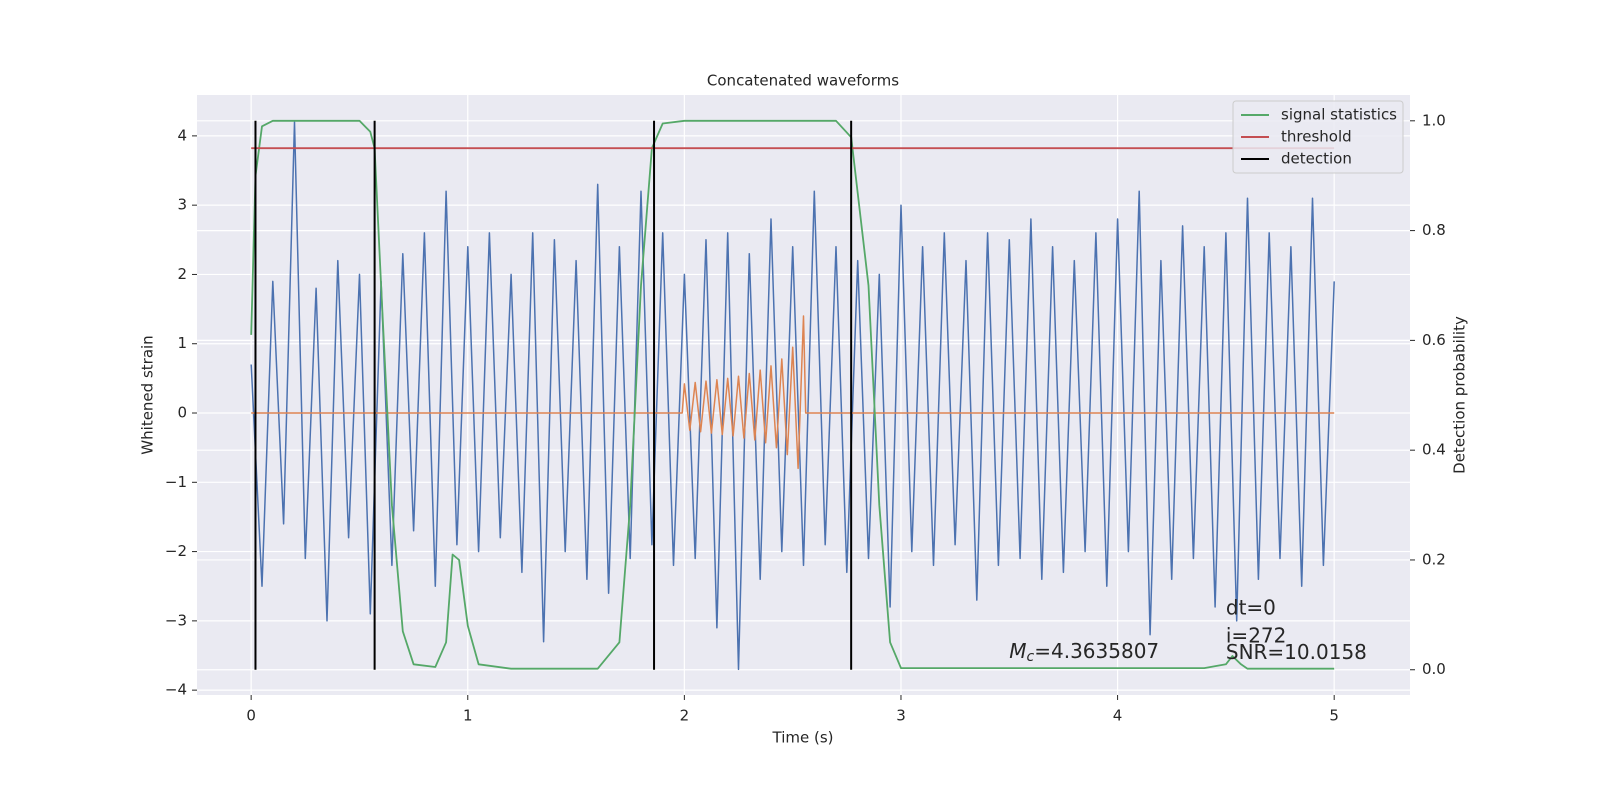 The width and height of the screenshot is (1600, 800). I want to click on x-axis-label: Time (s), so click(803, 738).